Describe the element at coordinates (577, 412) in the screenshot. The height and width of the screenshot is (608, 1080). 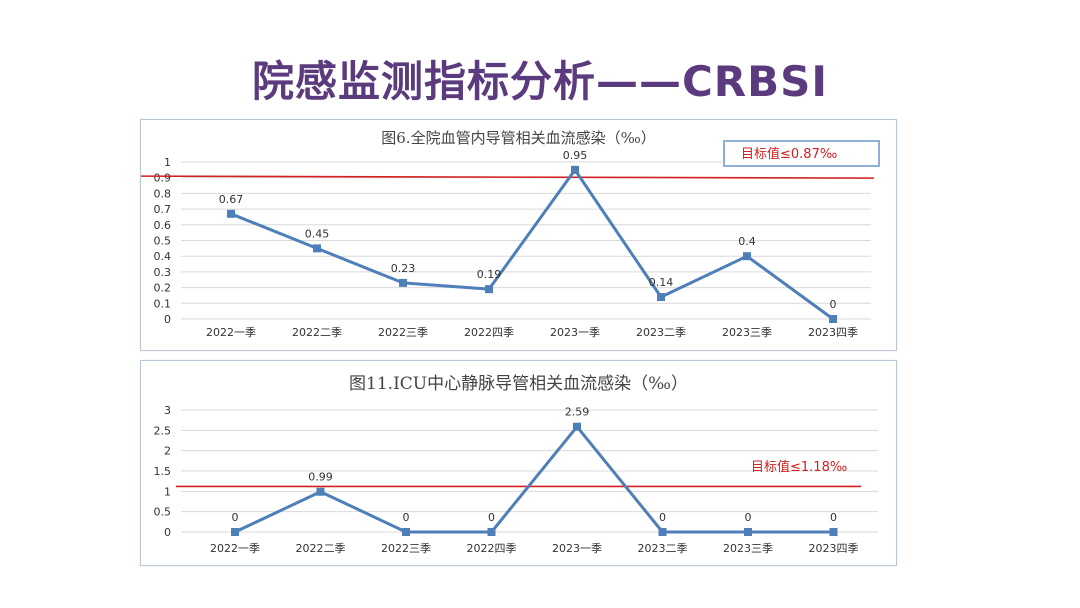
I see `data-label: 2.59` at that location.